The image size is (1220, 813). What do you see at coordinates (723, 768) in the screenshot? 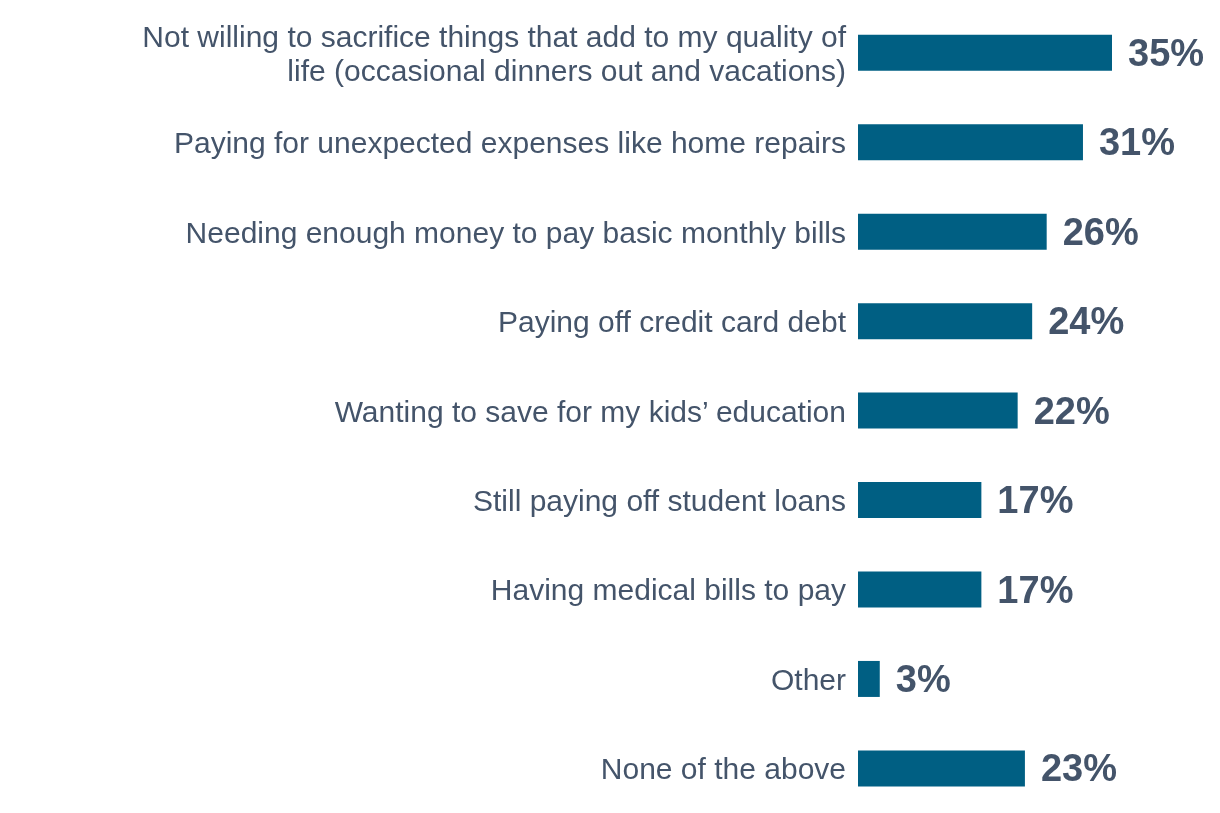
I see `y-tick-label: None of the above` at bounding box center [723, 768].